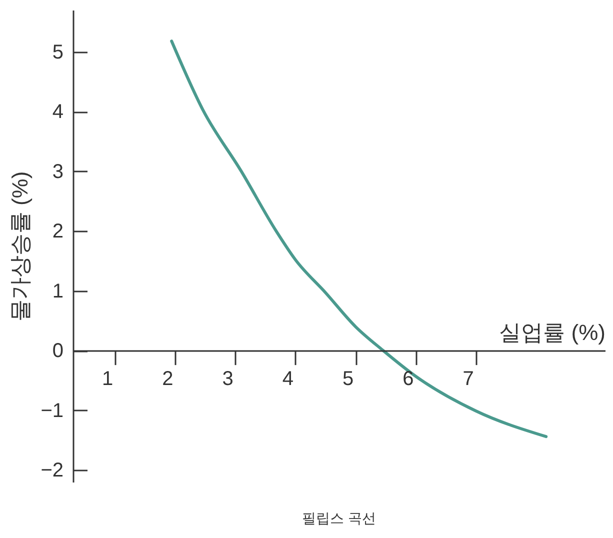  I want to click on x-tick-label: 3, so click(228, 379).